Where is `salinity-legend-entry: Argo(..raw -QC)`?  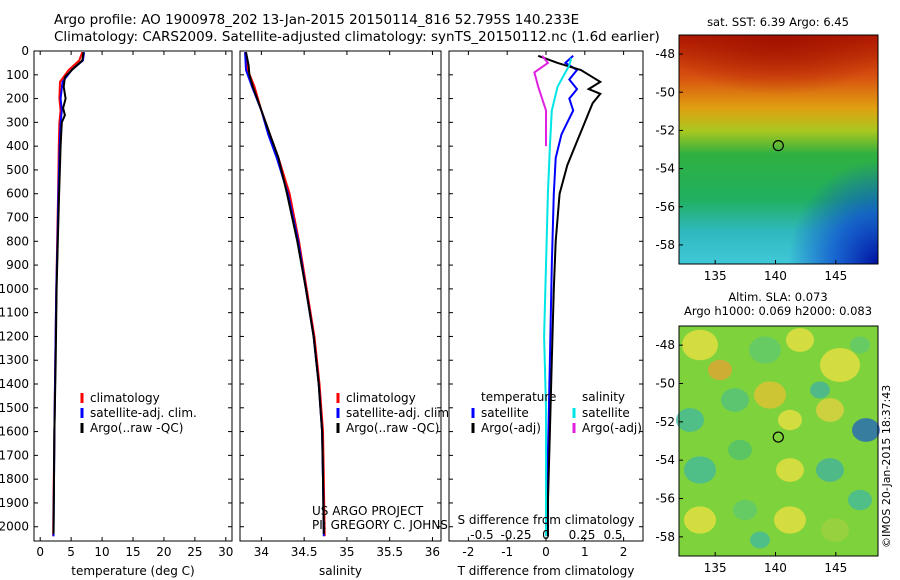
salinity-legend-entry: Argo(..raw -QC) is located at coordinates (392, 428).